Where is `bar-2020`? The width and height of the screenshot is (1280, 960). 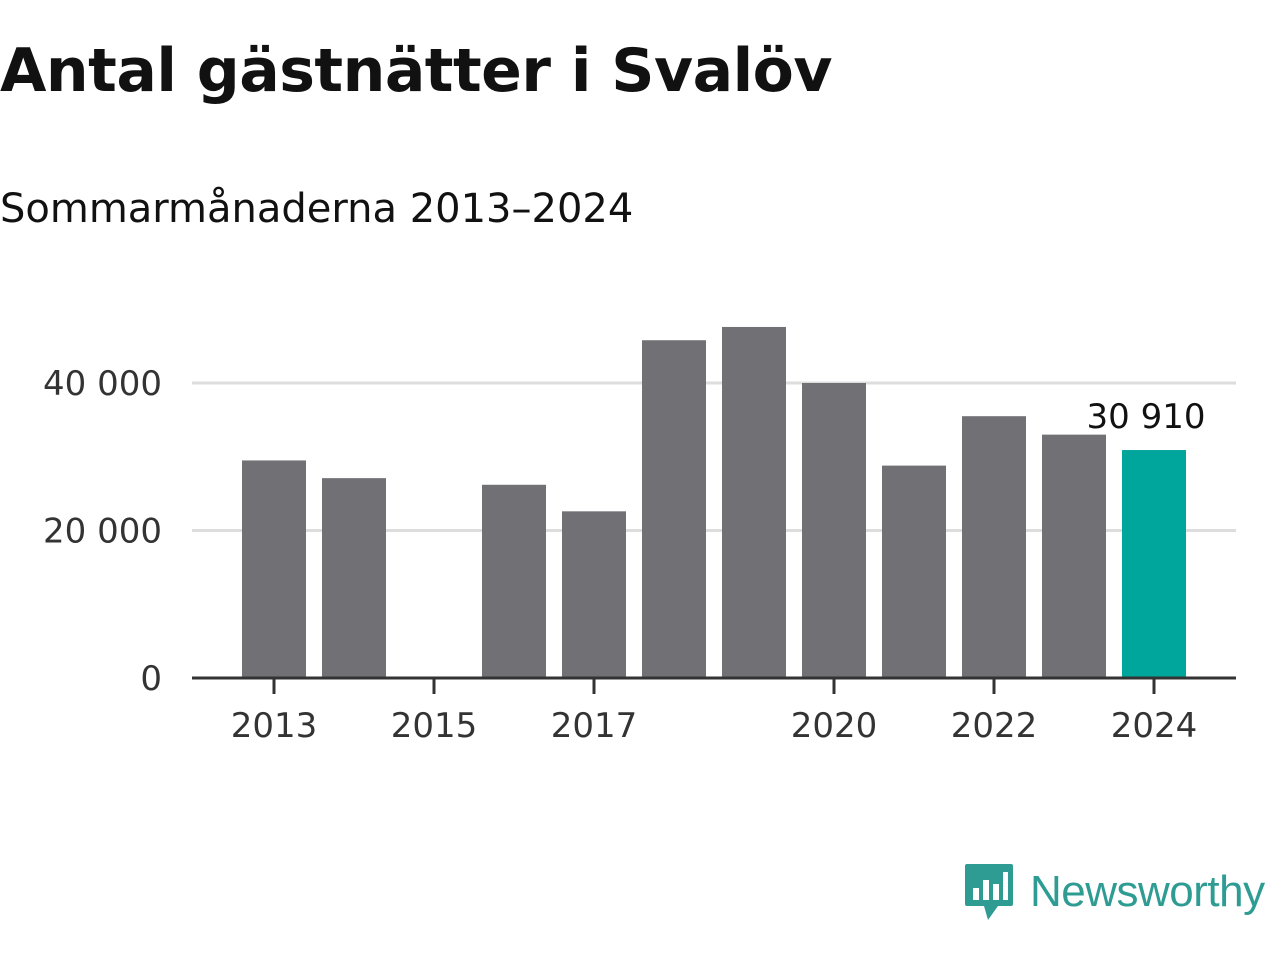
bar-2020 is located at coordinates (834, 530).